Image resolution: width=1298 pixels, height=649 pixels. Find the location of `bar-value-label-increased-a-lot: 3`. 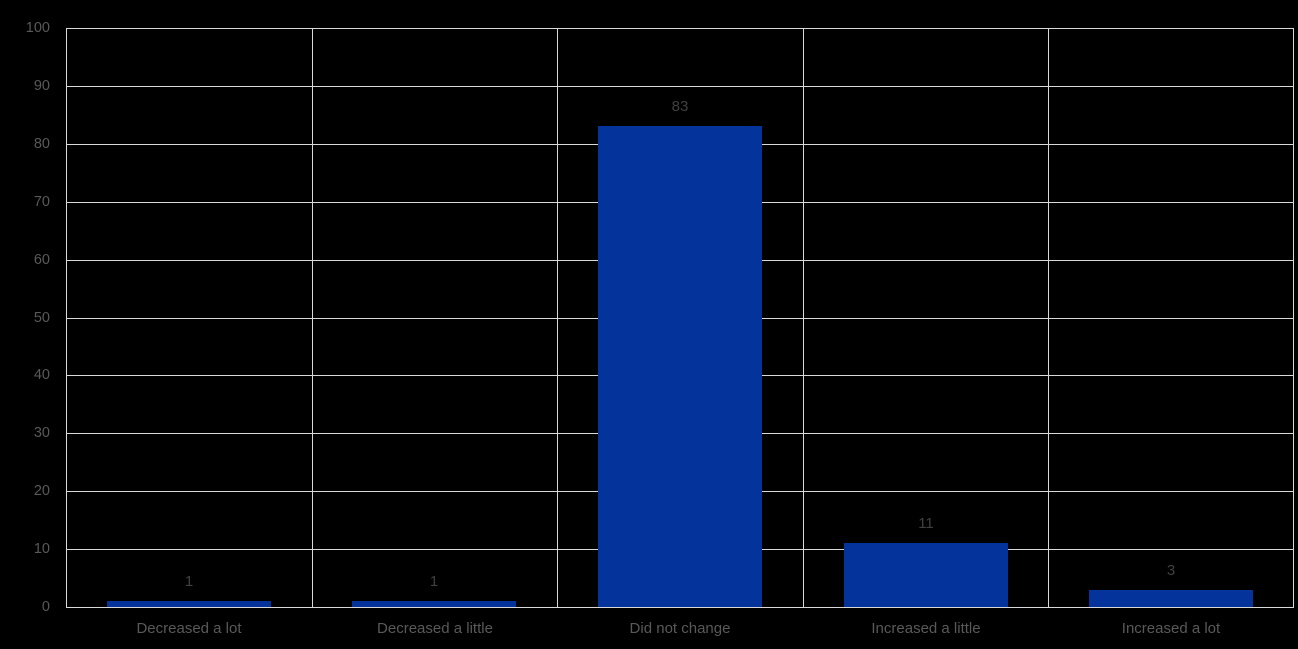

bar-value-label-increased-a-lot: 3 is located at coordinates (1171, 570).